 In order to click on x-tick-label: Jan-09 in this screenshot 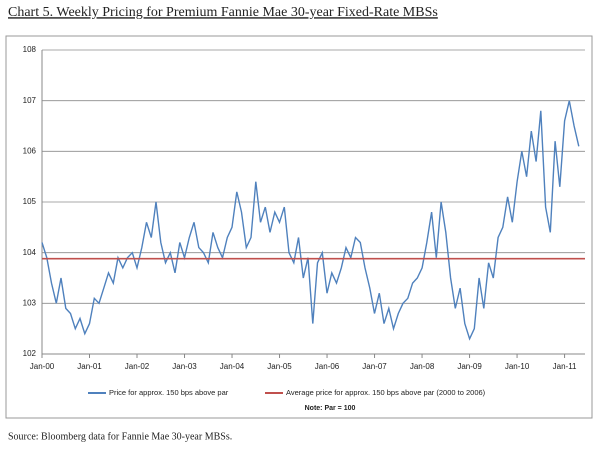, I will do `click(469, 366)`.